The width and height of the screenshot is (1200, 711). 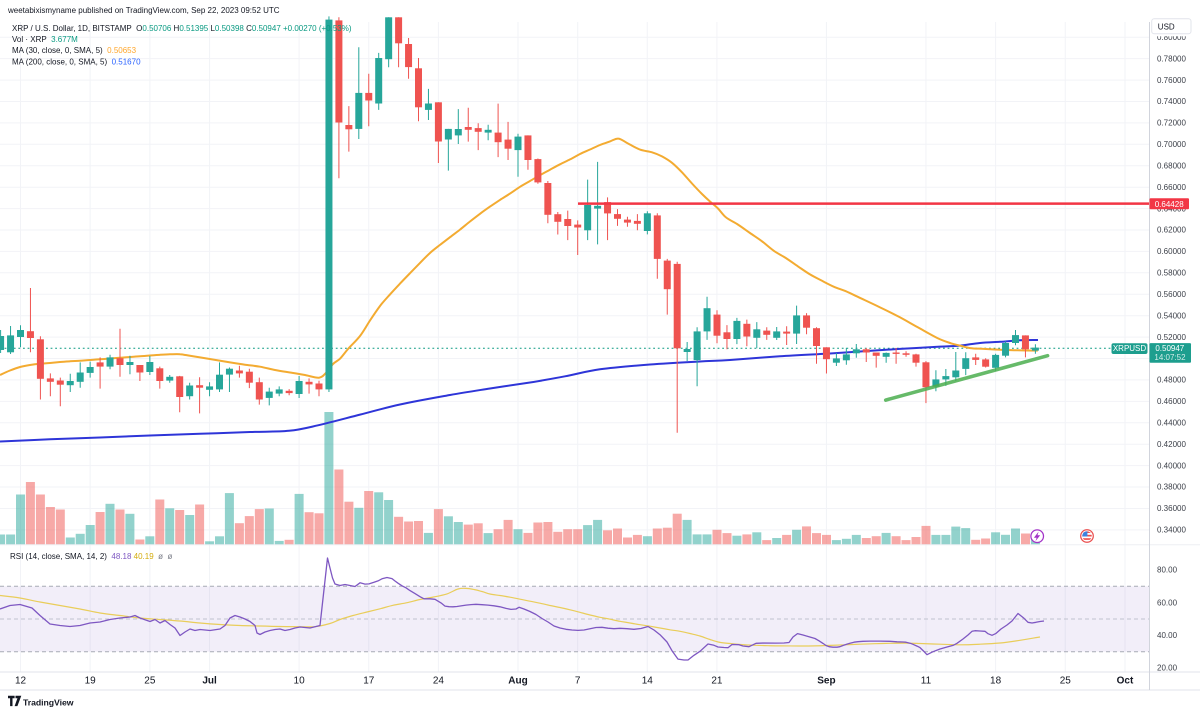 I want to click on svg-text: 24, so click(x=439, y=681).